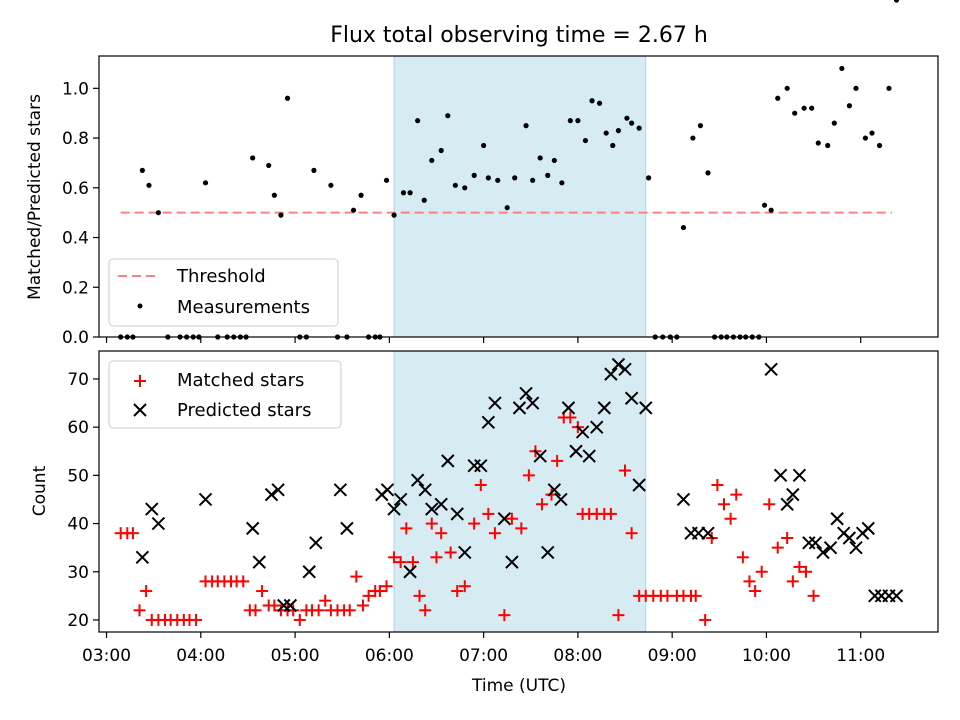 This screenshot has width=960, height=720. I want to click on predicted-legend-swatch, so click(140, 410).